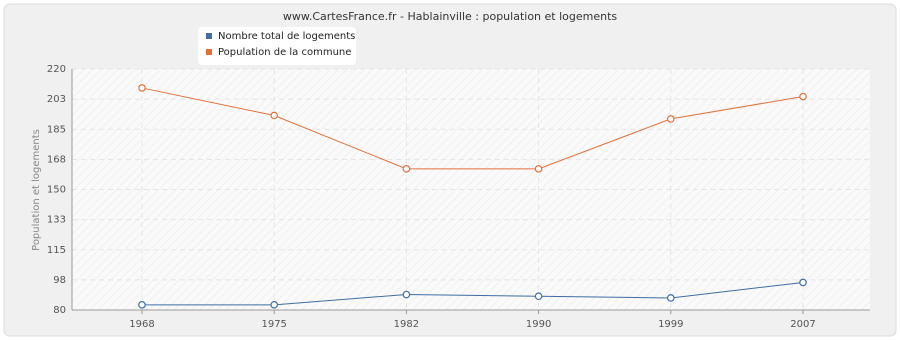  I want to click on y-axis-title: Population et logements, so click(36, 190).